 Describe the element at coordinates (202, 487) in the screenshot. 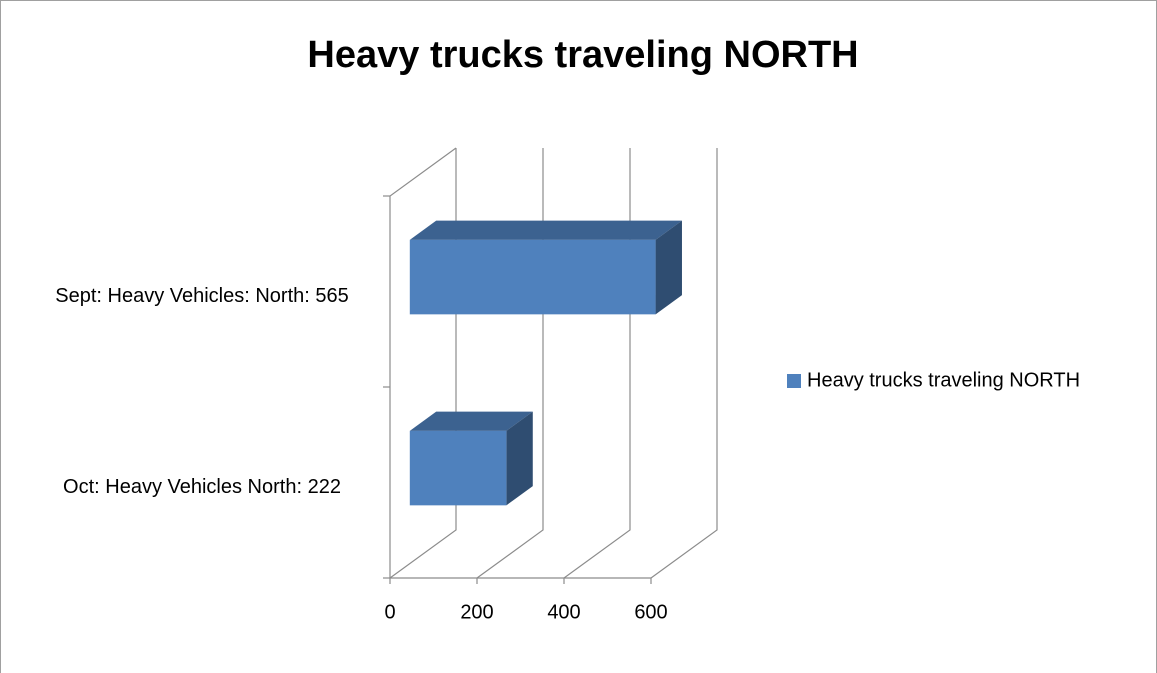

I see `y-tick-label: Oct: Heavy Vehicles North: 222` at that location.